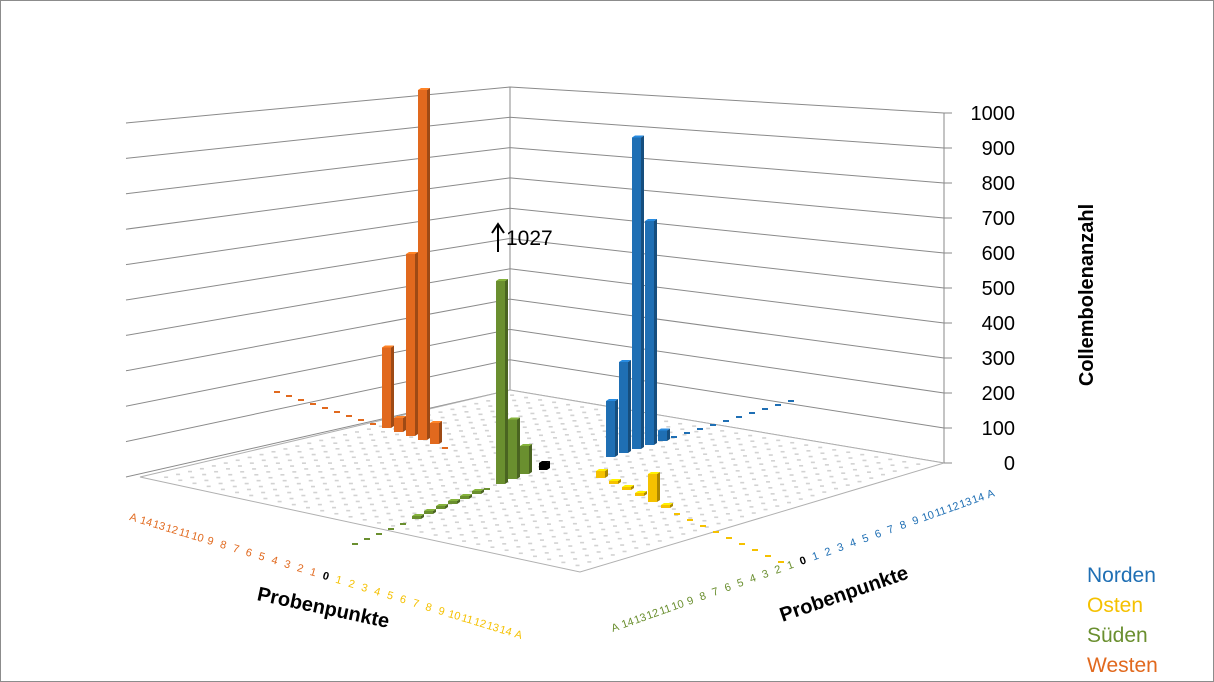 The width and height of the screenshot is (1214, 682). What do you see at coordinates (610, 429) in the screenshot?
I see `bar-norden-front` at bounding box center [610, 429].